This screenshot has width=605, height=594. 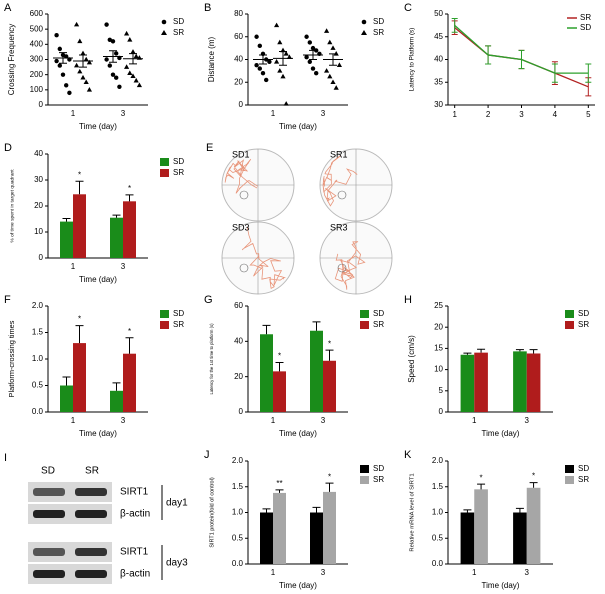 What do you see at coordinates (37, 13) in the screenshot?
I see `y-tick-label: 600` at bounding box center [37, 13].